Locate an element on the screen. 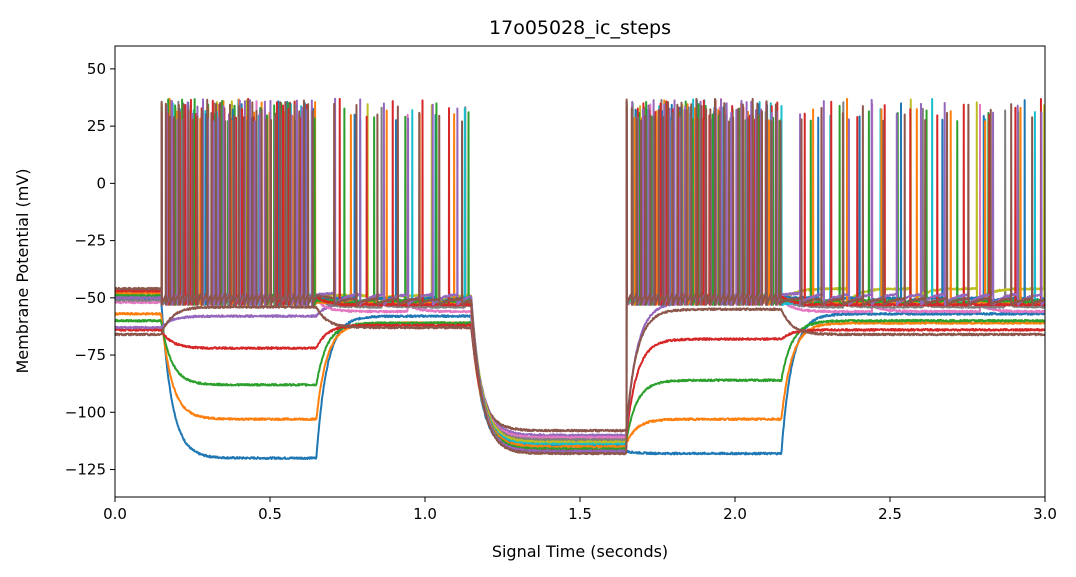 The image size is (1076, 577). chart-title: 17o05028_ic_steps is located at coordinates (580, 28).